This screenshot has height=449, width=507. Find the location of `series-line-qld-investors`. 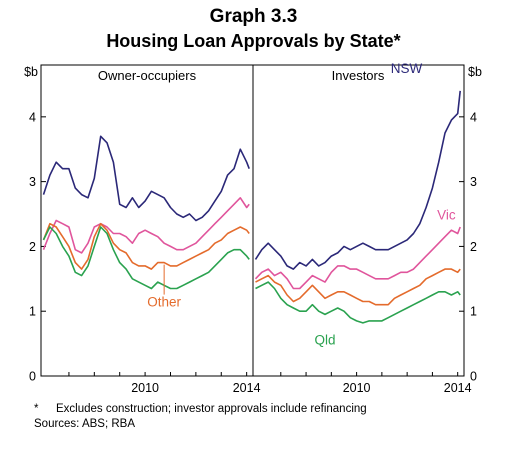

series-line-qld-investors is located at coordinates (358, 302).